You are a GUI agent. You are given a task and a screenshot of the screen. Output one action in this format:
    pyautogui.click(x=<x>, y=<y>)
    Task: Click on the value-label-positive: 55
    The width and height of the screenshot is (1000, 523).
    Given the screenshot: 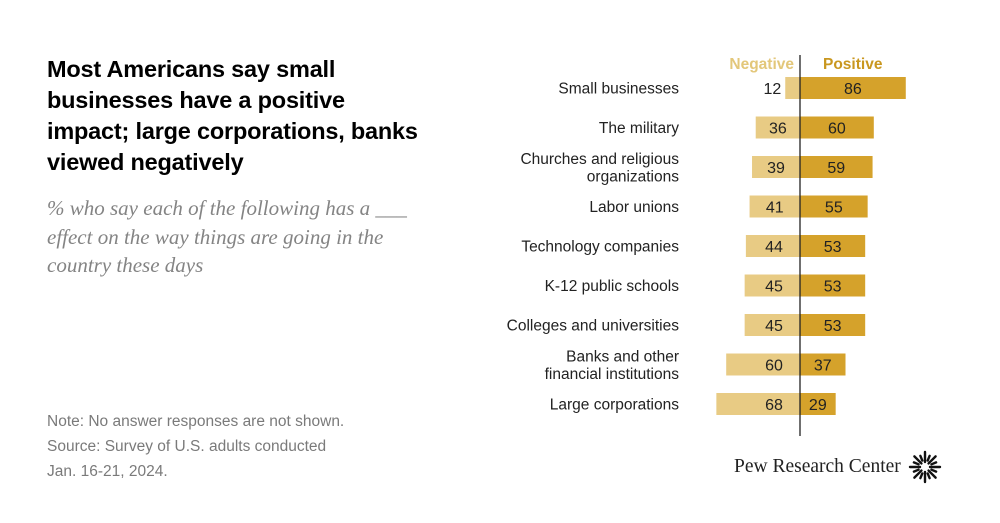 What is the action you would take?
    pyautogui.click(x=834, y=208)
    